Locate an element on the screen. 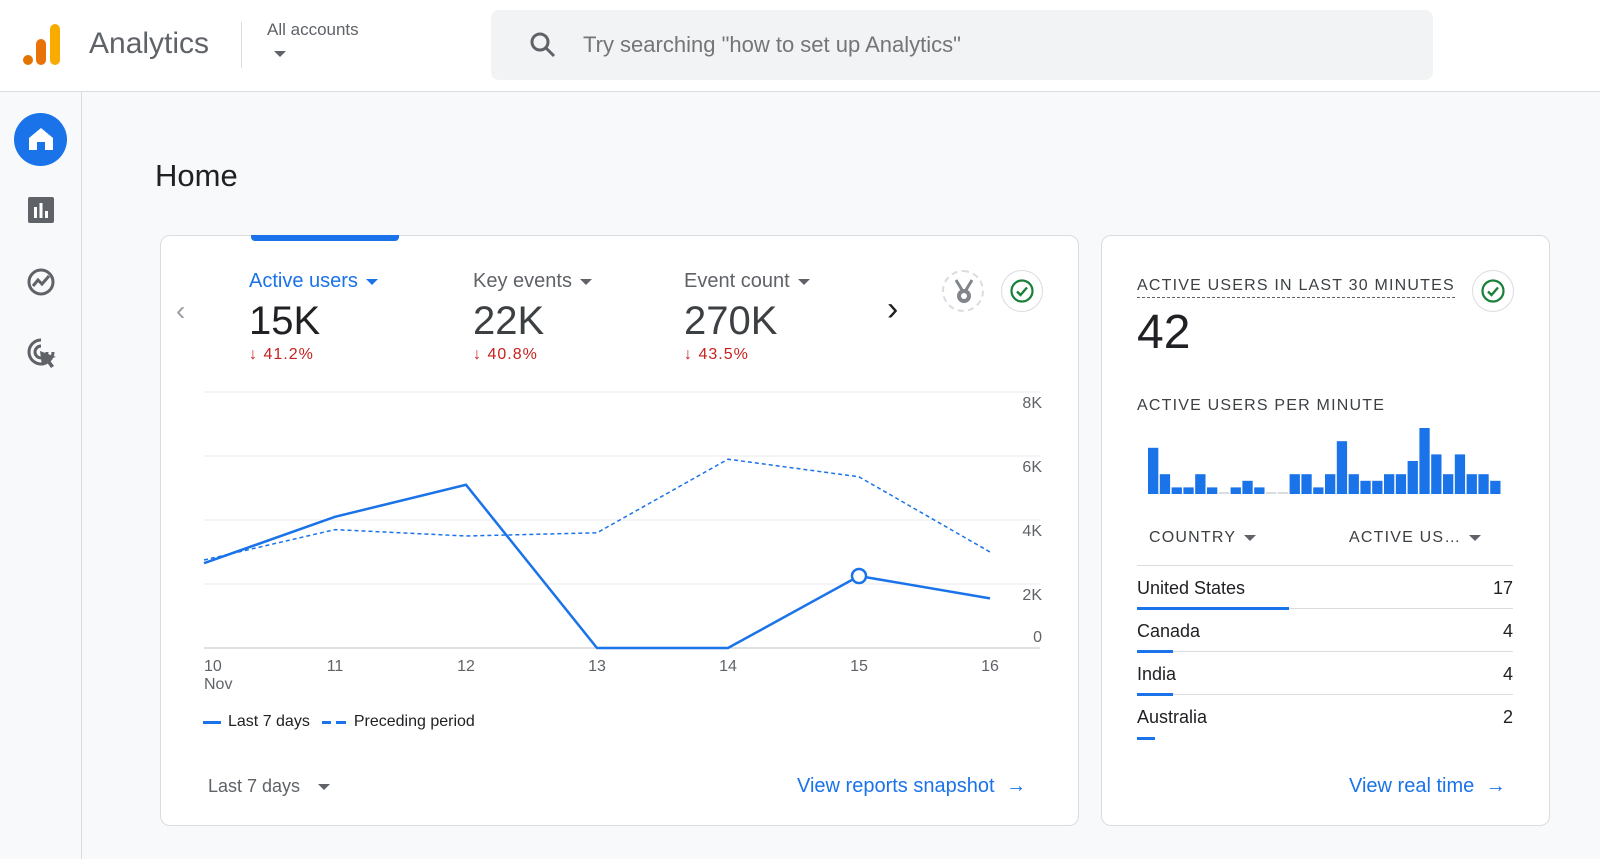  country-name: United States is located at coordinates (1191, 588).